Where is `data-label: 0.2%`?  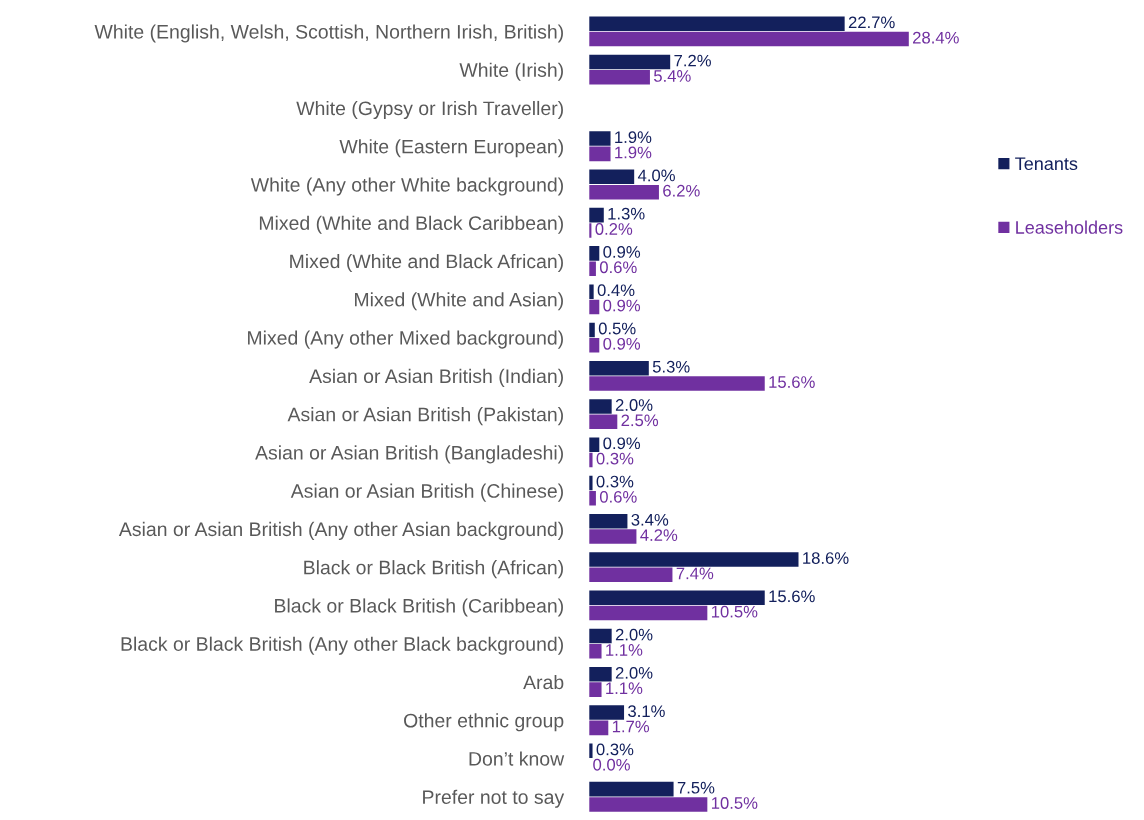 data-label: 0.2% is located at coordinates (614, 229).